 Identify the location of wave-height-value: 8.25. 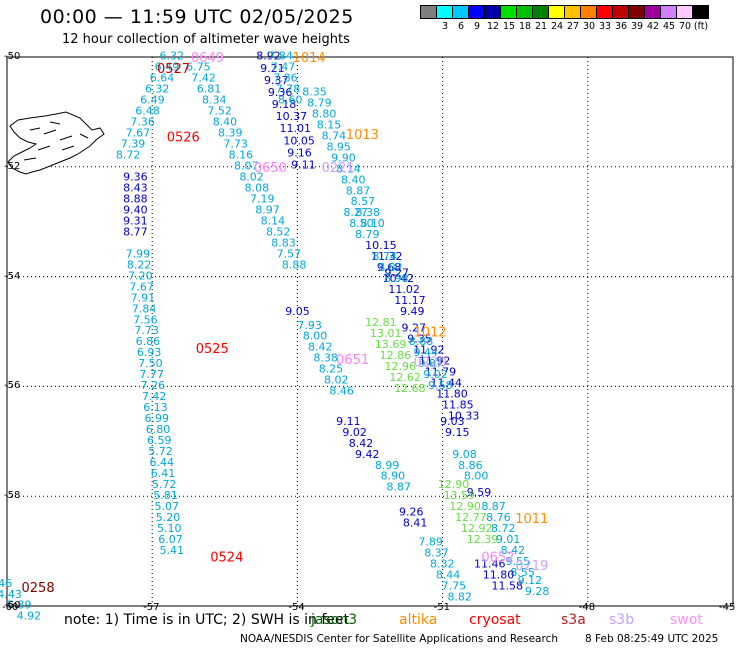
(331, 369).